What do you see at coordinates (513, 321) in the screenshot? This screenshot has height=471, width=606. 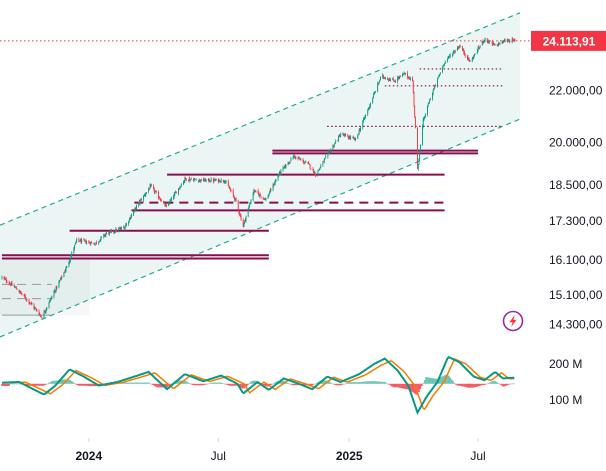 I see `bolt-icon` at bounding box center [513, 321].